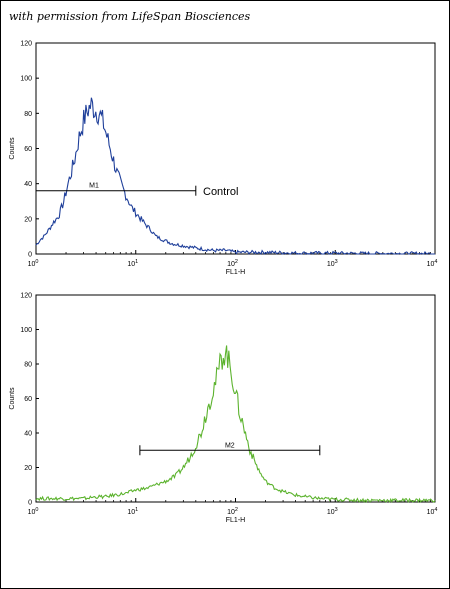 The image size is (450, 589). Describe the element at coordinates (230, 445) in the screenshot. I see `gate-label: M2` at that location.